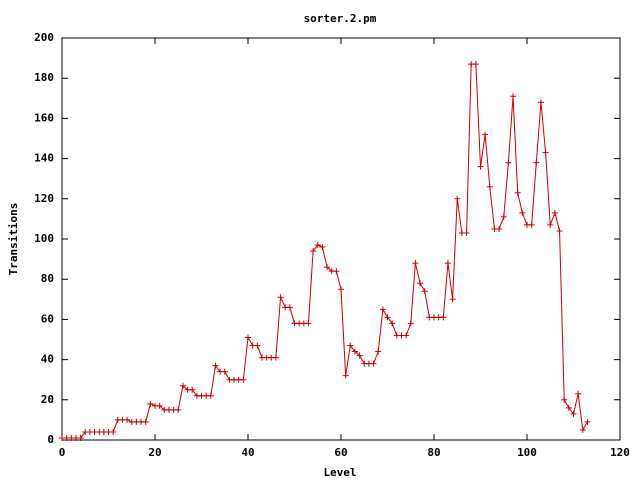 The width and height of the screenshot is (640, 480). I want to click on x-axis-label: Level, so click(339, 472).